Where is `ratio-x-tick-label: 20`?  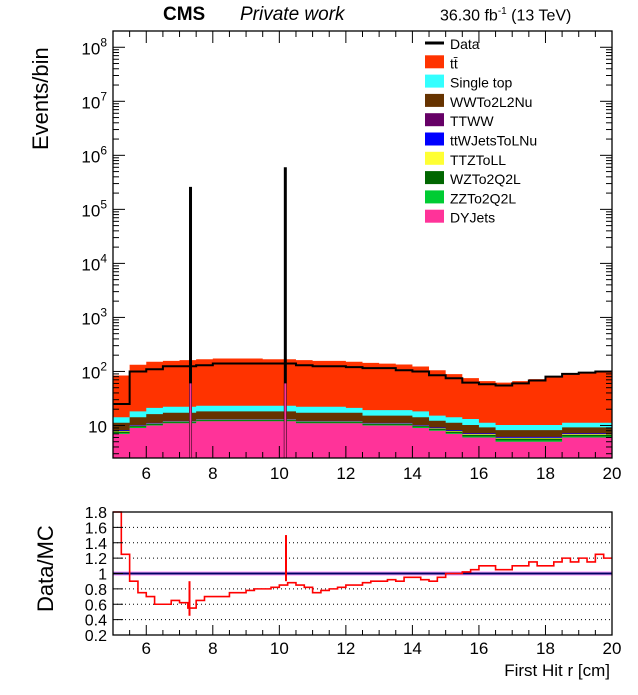 ratio-x-tick-label: 20 is located at coordinates (612, 648).